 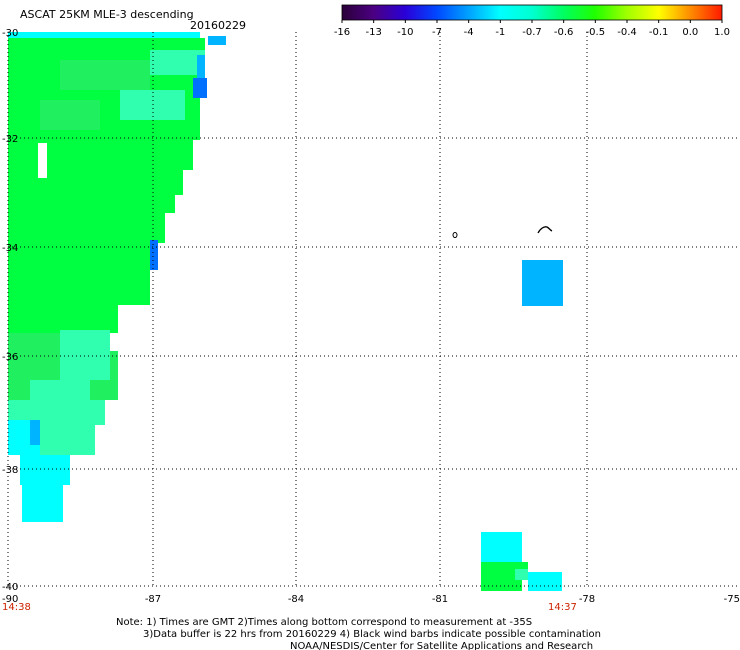 What do you see at coordinates (627, 32) in the screenshot?
I see `colorbar-label: -0.4` at bounding box center [627, 32].